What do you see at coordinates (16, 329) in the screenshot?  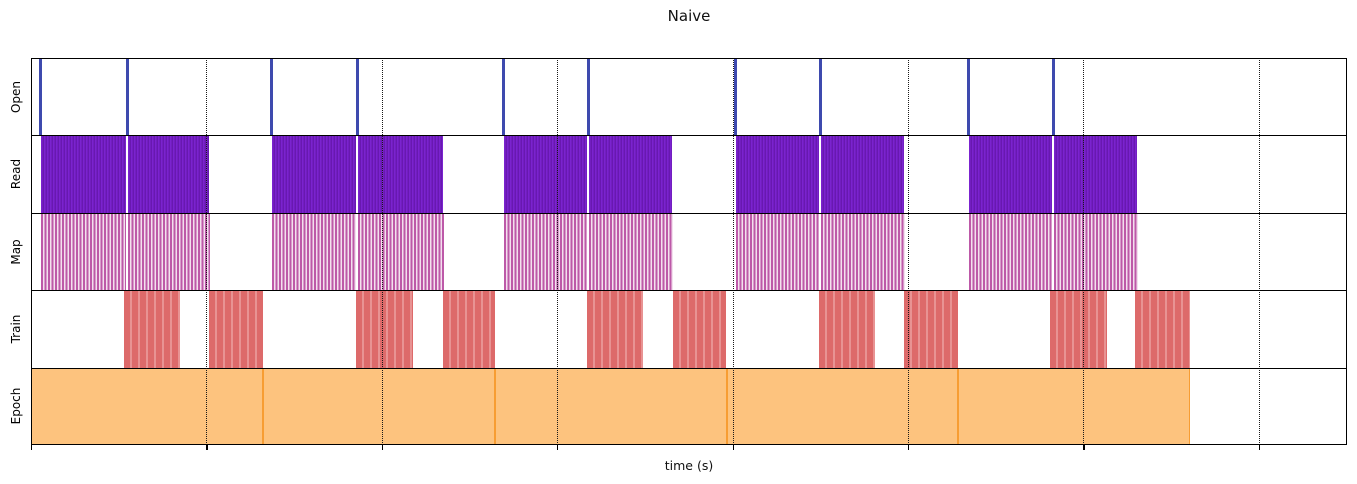 I see `y-label-train: Train` at bounding box center [16, 329].